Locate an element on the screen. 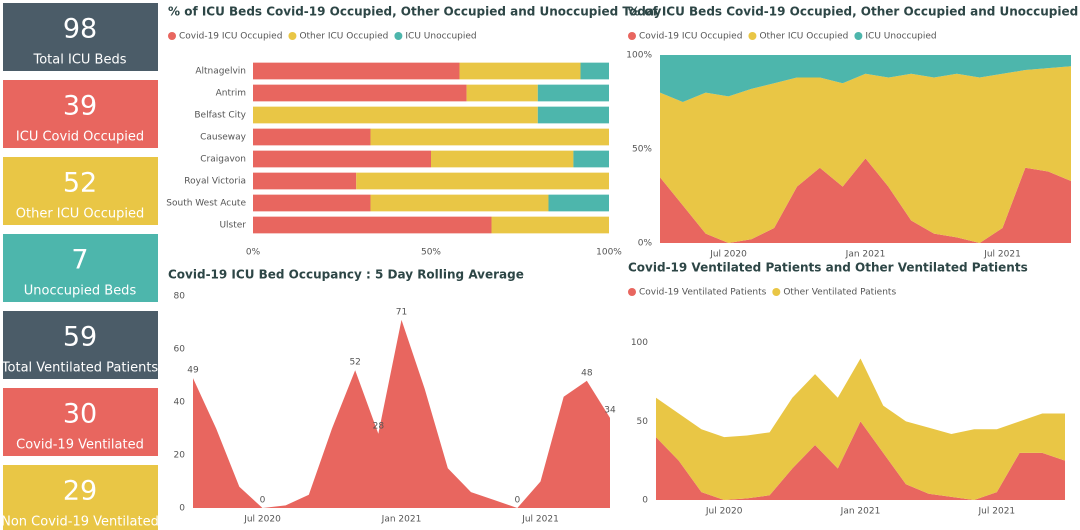 The image size is (1080, 530). y-tick-label: 60 is located at coordinates (180, 350).